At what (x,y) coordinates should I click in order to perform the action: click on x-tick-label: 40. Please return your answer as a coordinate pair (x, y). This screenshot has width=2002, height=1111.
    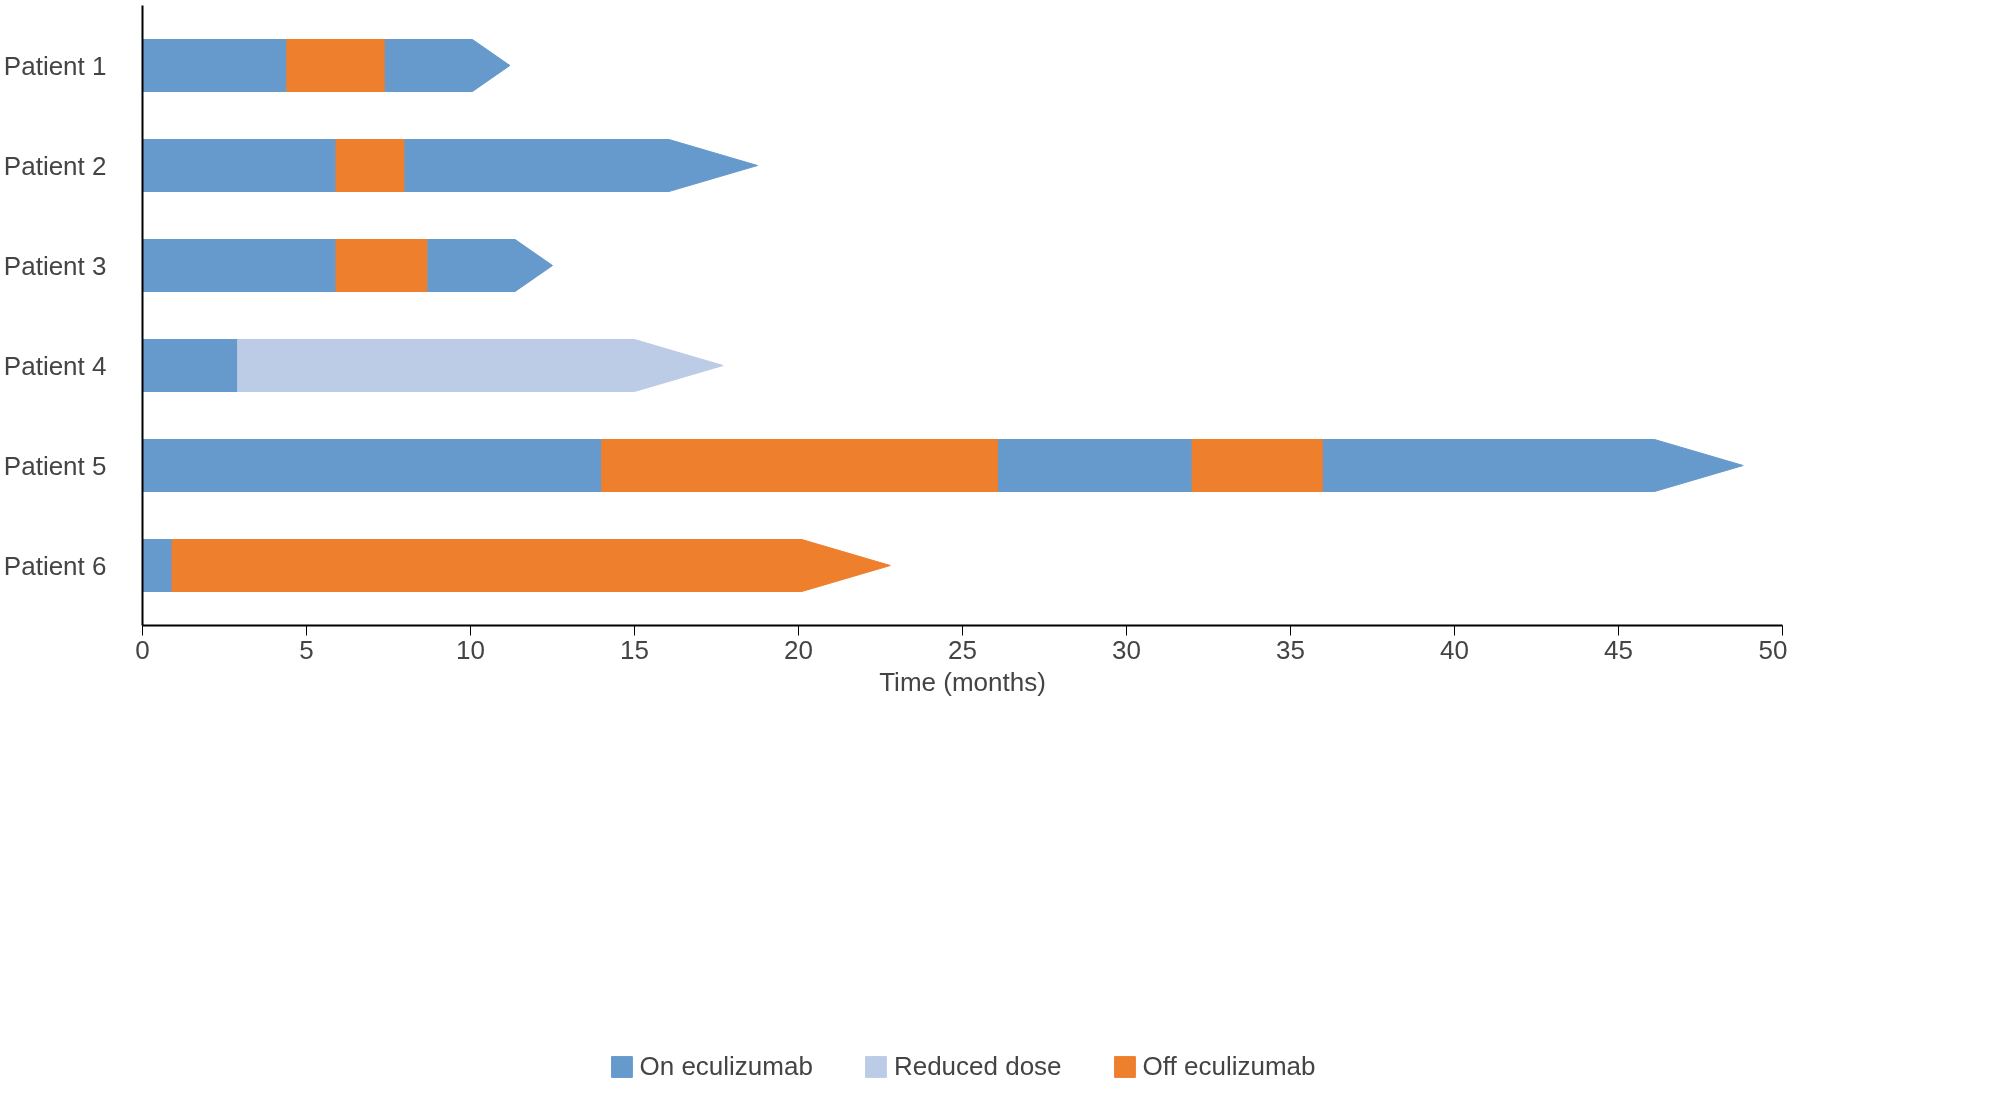
    Looking at the image, I should click on (1454, 649).